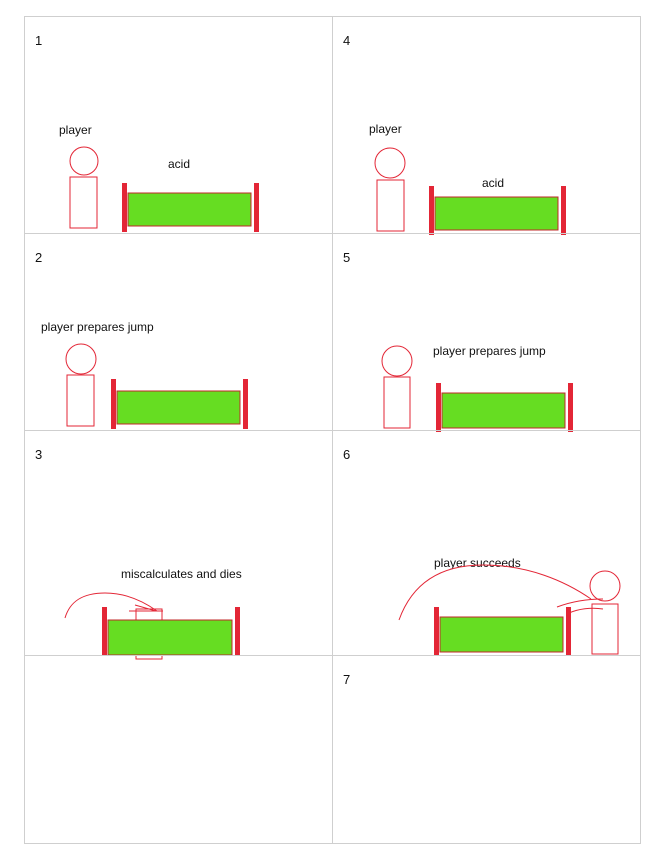 This screenshot has width=661, height=857. I want to click on panel-1: 1 player acid, so click(178, 125).